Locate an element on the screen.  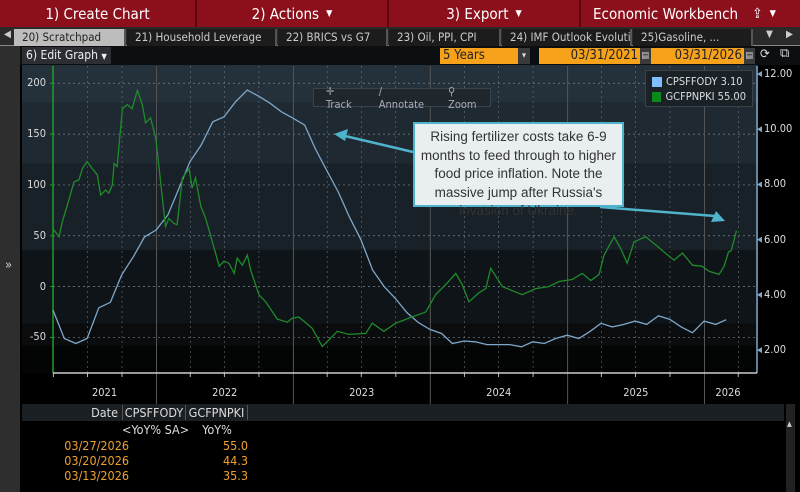
right-axis-label: 6.00 is located at coordinates (775, 239).